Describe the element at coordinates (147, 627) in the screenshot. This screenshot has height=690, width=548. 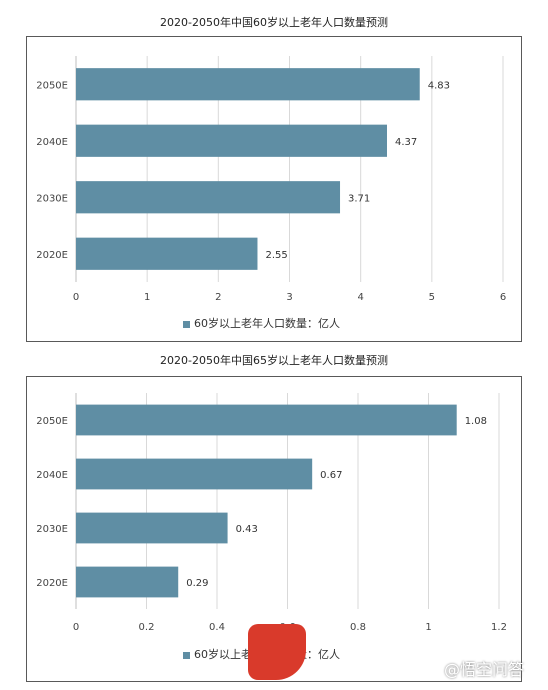
I see `x-tick-label: 0.2` at that location.